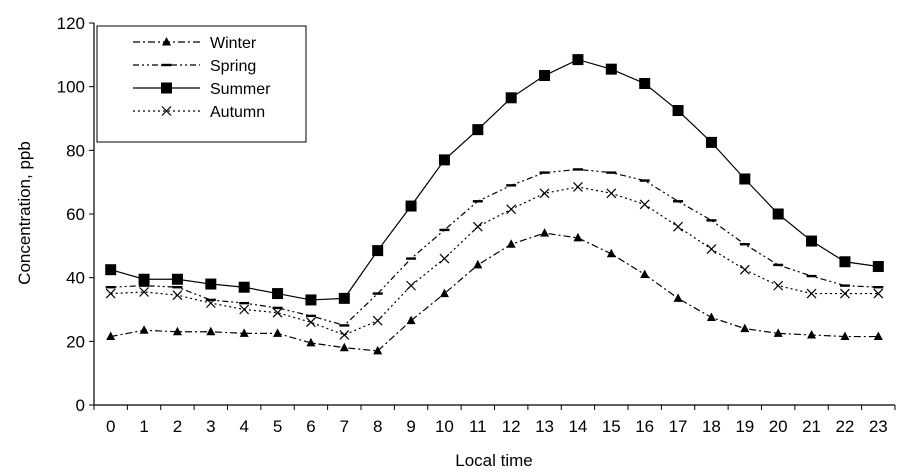 The height and width of the screenshot is (472, 900). What do you see at coordinates (377, 426) in the screenshot?
I see `x-tick-label: 8` at bounding box center [377, 426].